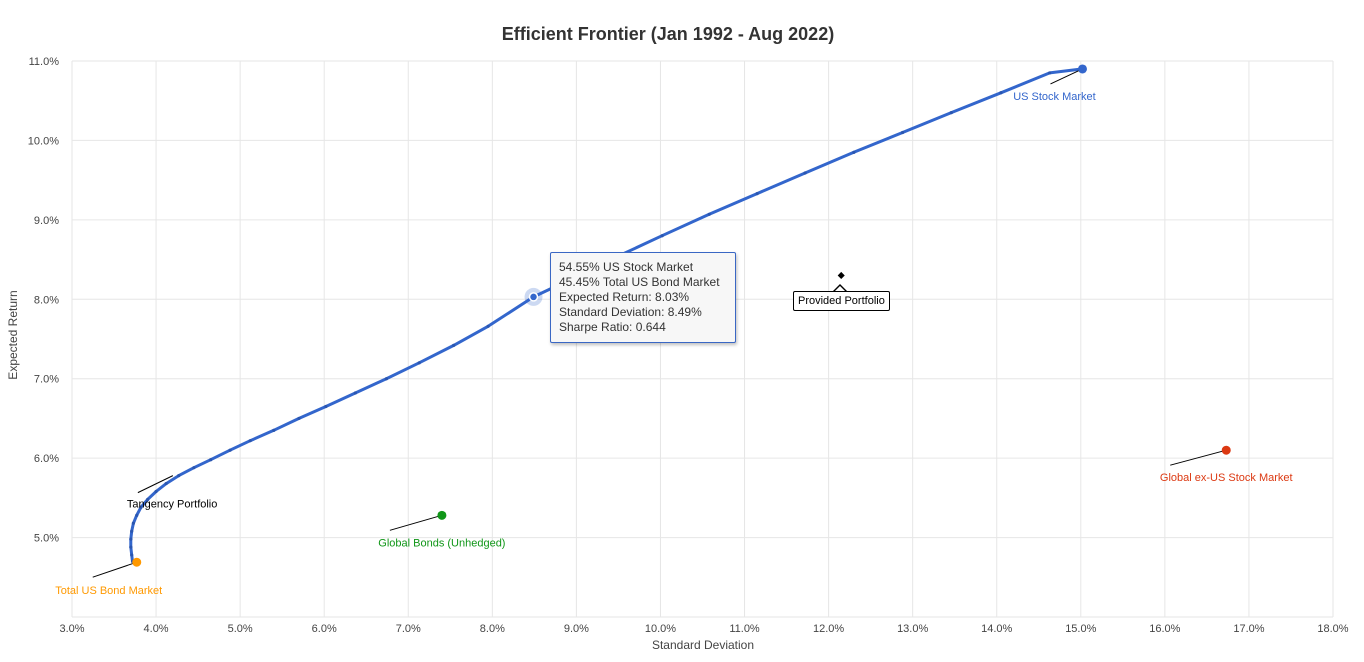 The image size is (1364, 662). I want to click on provided-portfolio-callout: Provided Portfolio, so click(841, 301).